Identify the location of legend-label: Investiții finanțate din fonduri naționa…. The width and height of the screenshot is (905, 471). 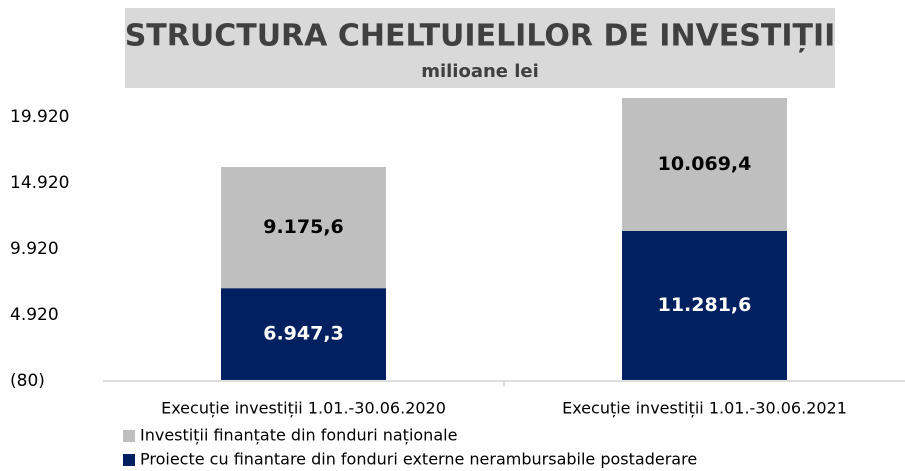
(298, 435).